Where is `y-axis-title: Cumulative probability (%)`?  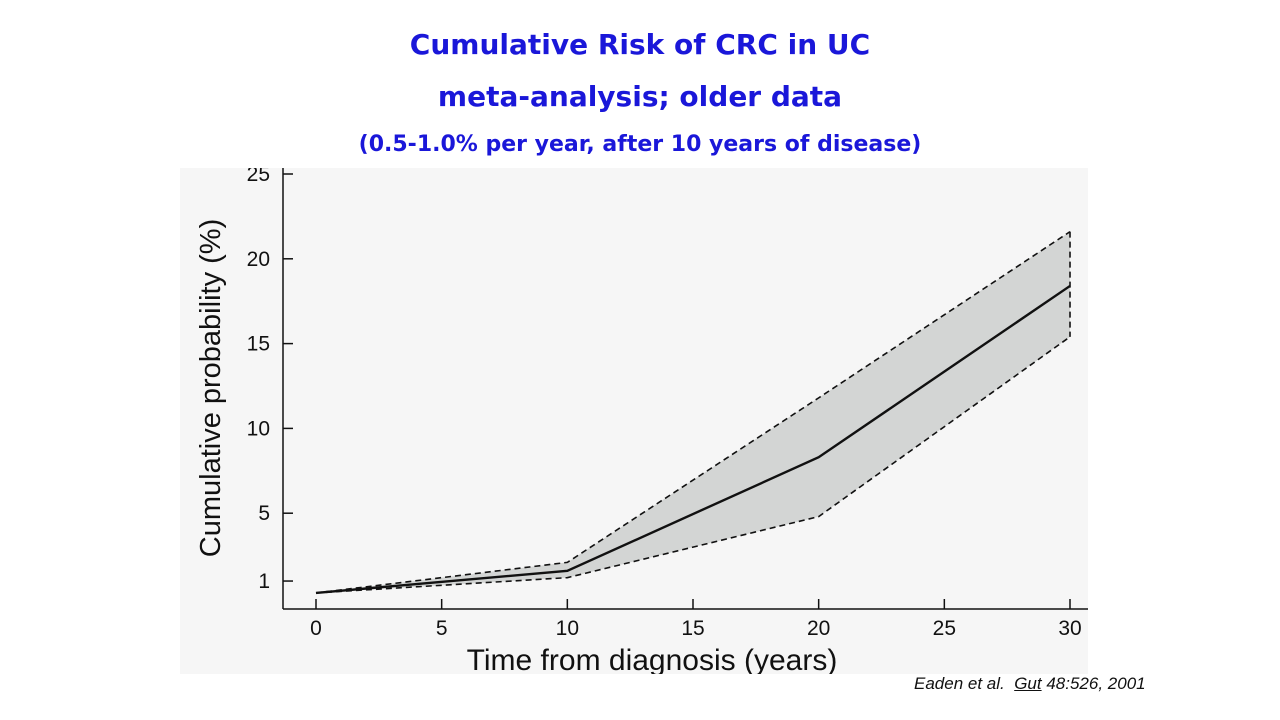
y-axis-title: Cumulative probability (%) is located at coordinates (211, 388).